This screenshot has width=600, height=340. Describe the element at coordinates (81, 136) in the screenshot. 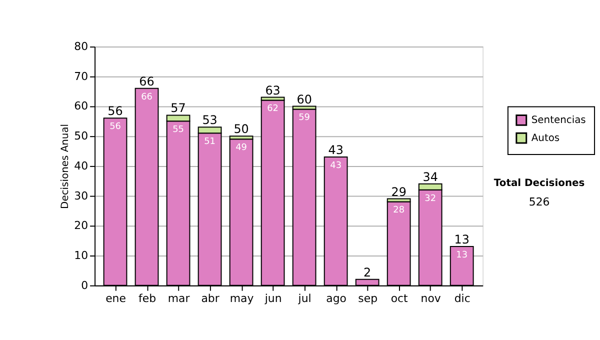

I see `y-tick-label: 50` at that location.